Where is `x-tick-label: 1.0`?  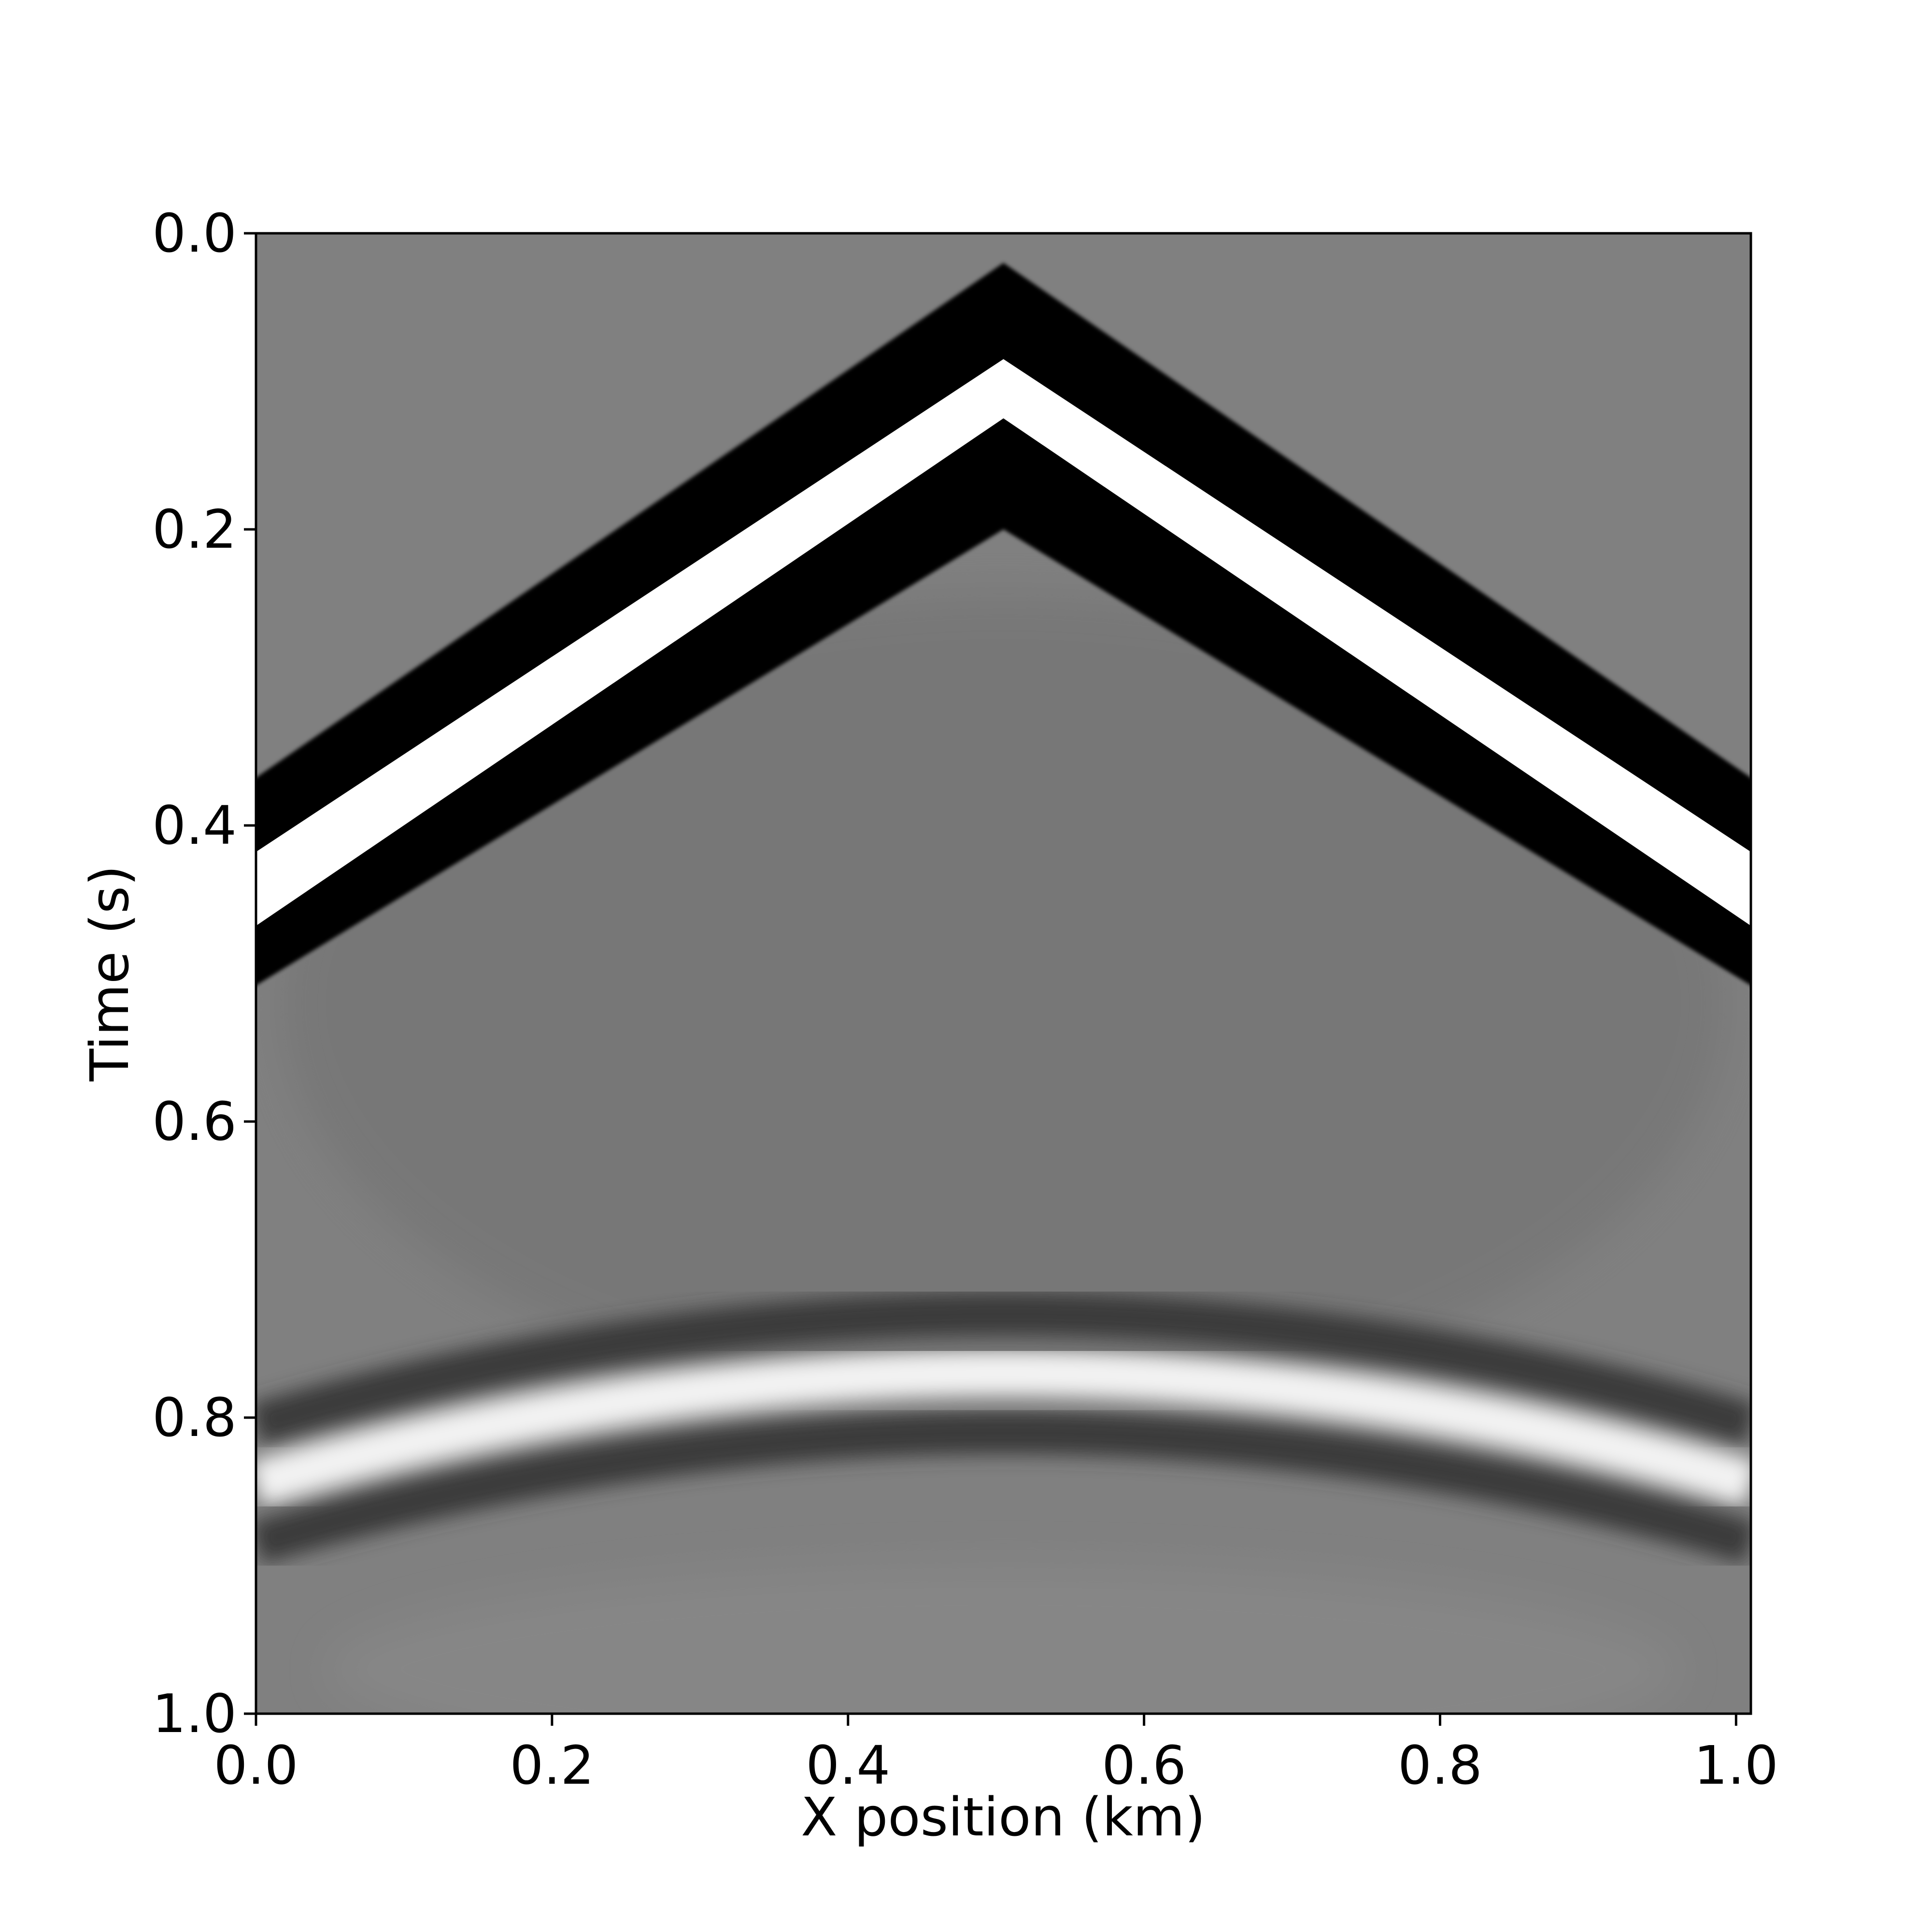
x-tick-label: 1.0 is located at coordinates (1736, 1765).